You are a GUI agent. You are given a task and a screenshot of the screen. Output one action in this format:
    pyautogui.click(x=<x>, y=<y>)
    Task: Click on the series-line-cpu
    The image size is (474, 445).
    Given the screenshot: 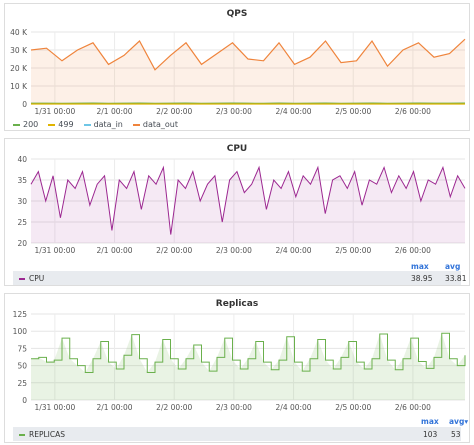 What is the action you would take?
    pyautogui.click(x=248, y=200)
    